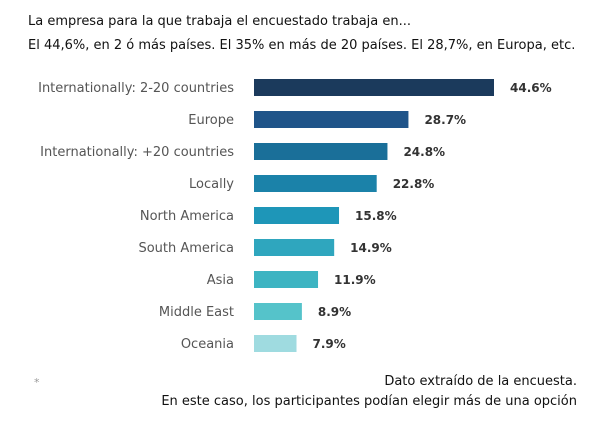 This screenshot has width=589, height=427. I want to click on category-label: Europe, so click(211, 120).